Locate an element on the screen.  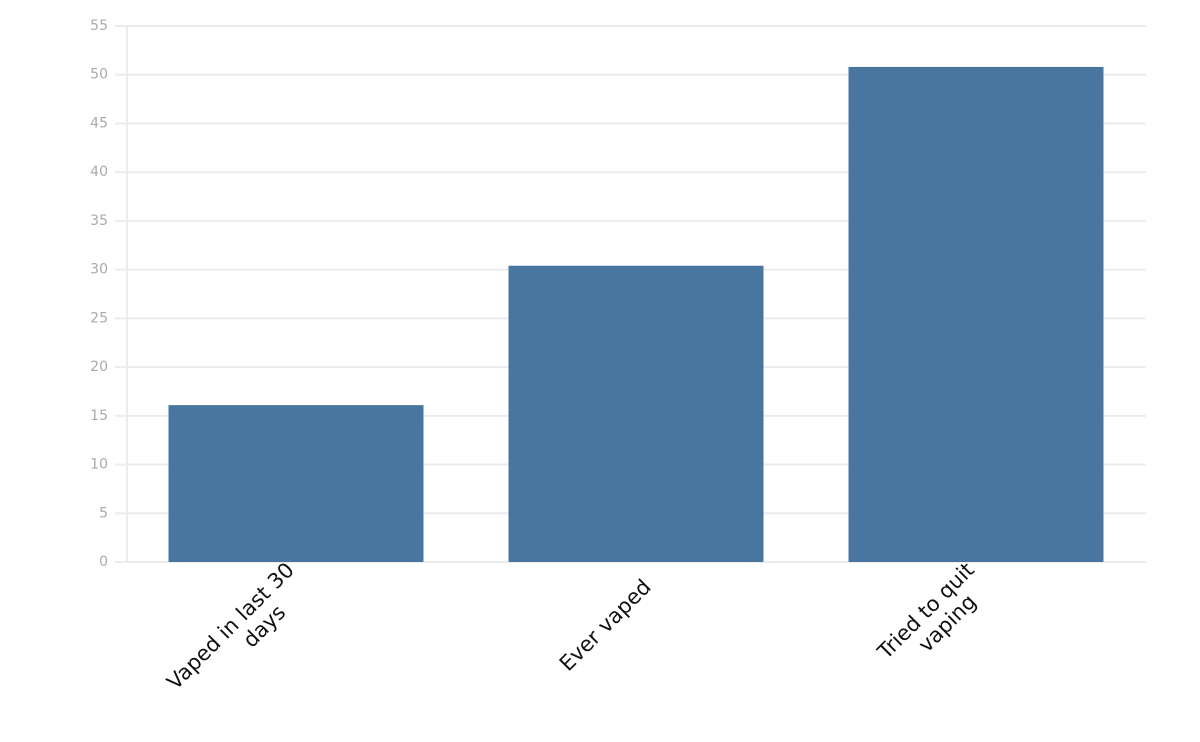
y-tick-label: 50 is located at coordinates (99, 75).